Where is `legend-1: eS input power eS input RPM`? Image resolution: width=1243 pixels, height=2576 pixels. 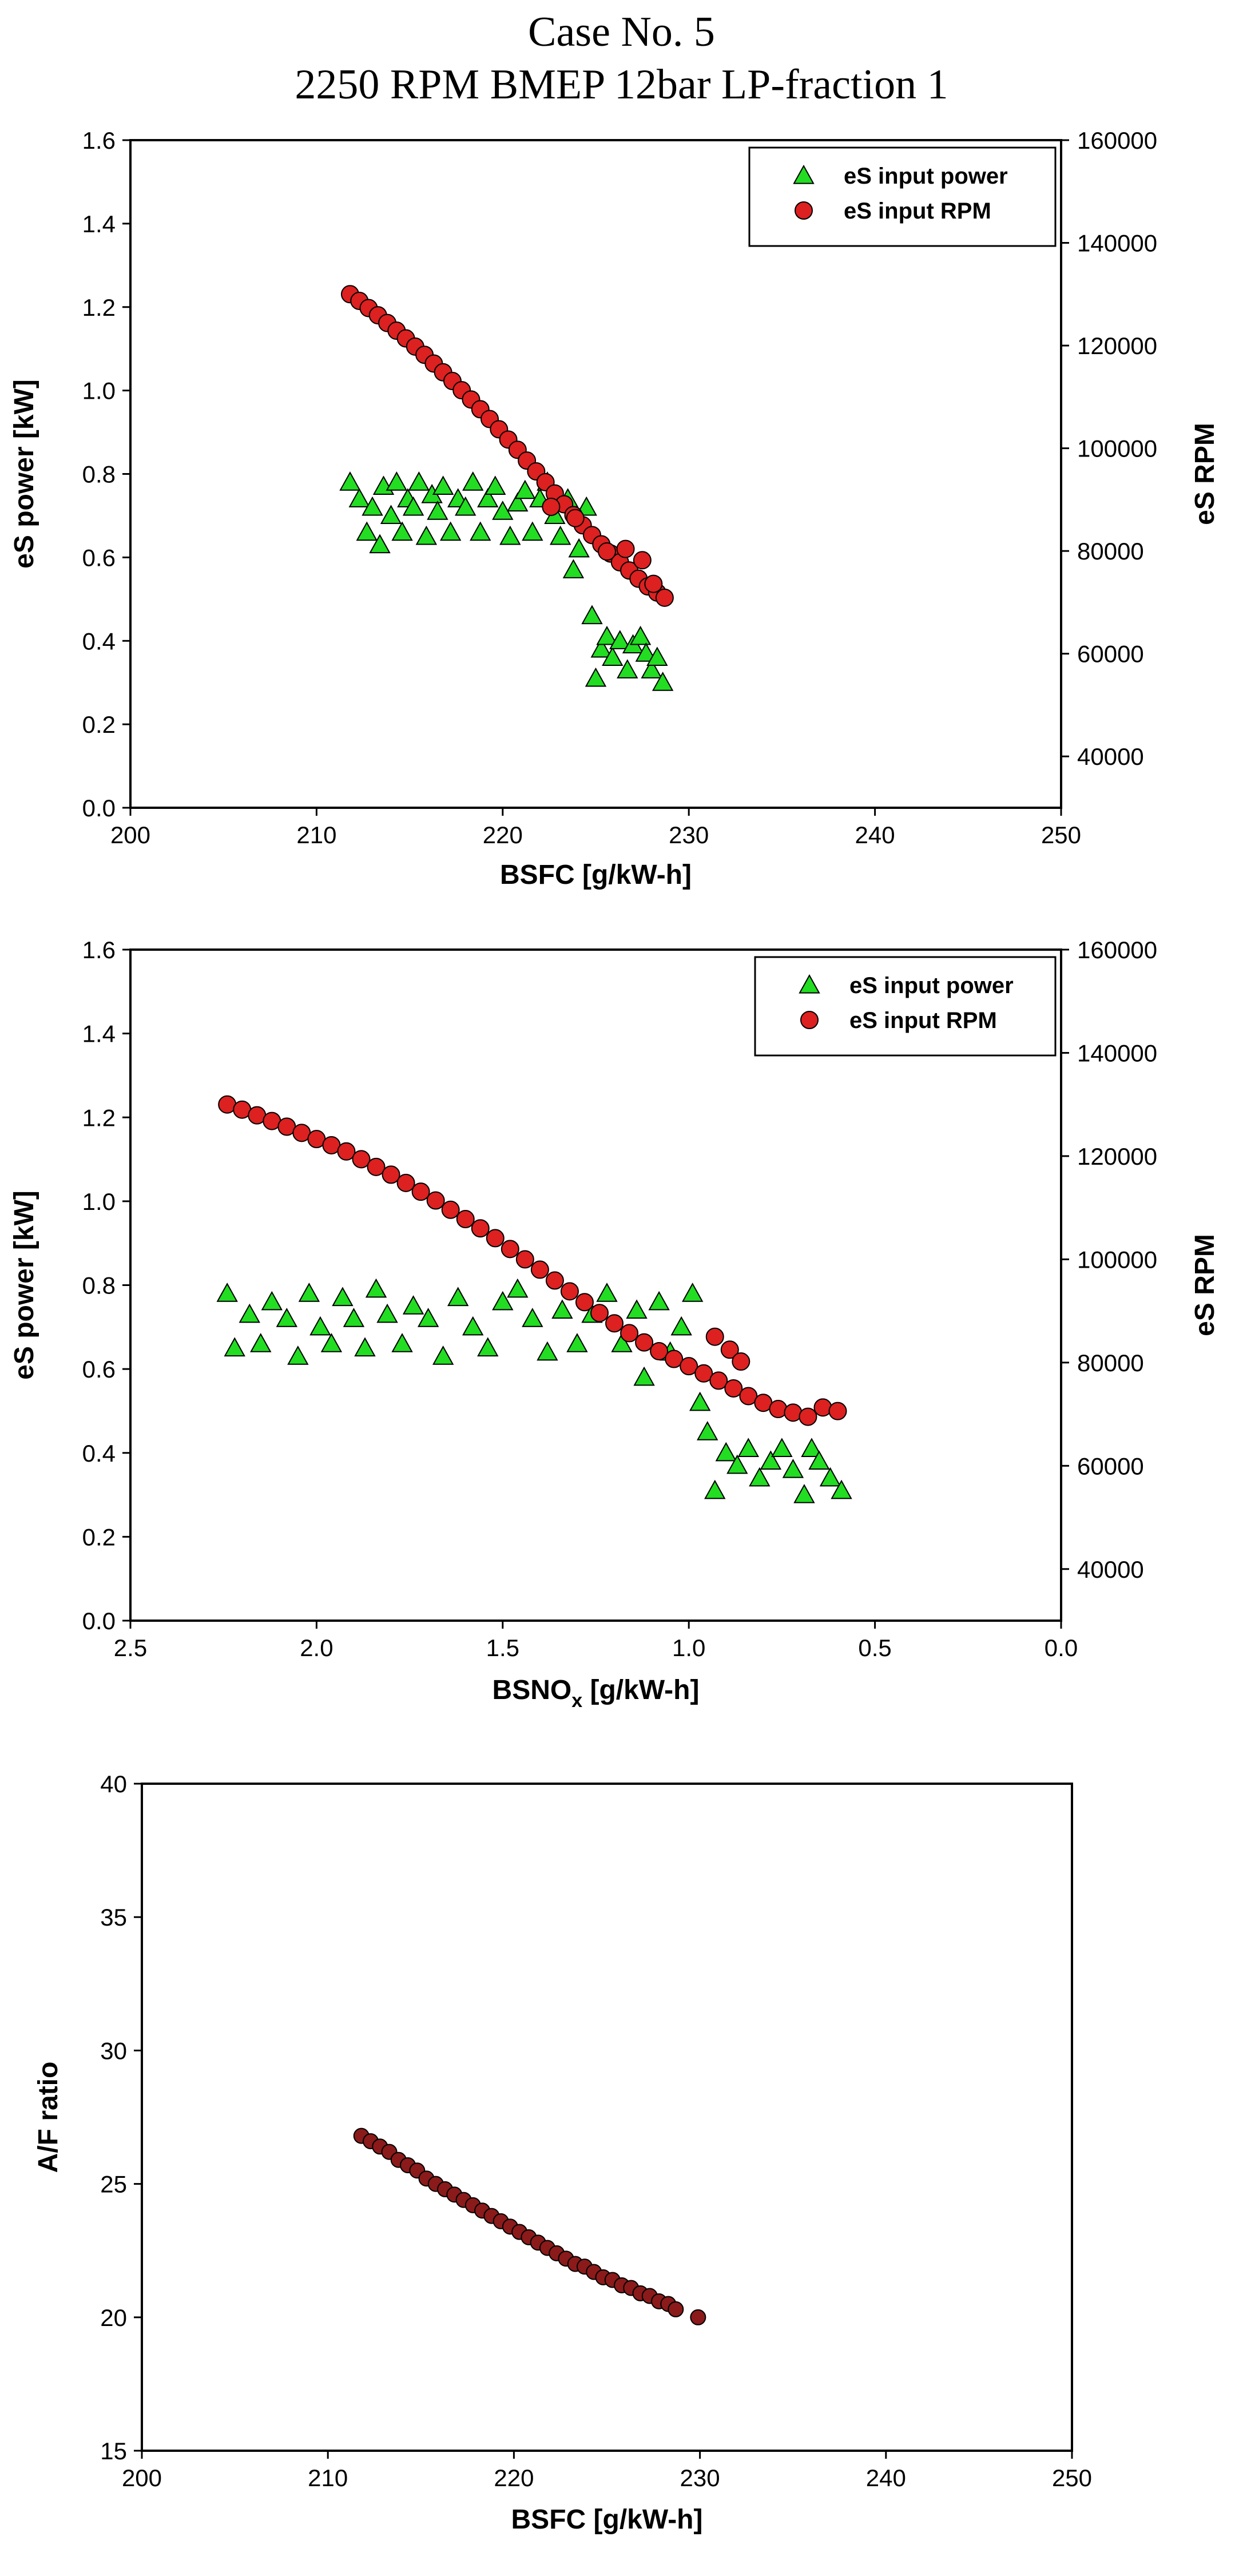
legend-1: eS input power eS input RPM is located at coordinates (902, 197).